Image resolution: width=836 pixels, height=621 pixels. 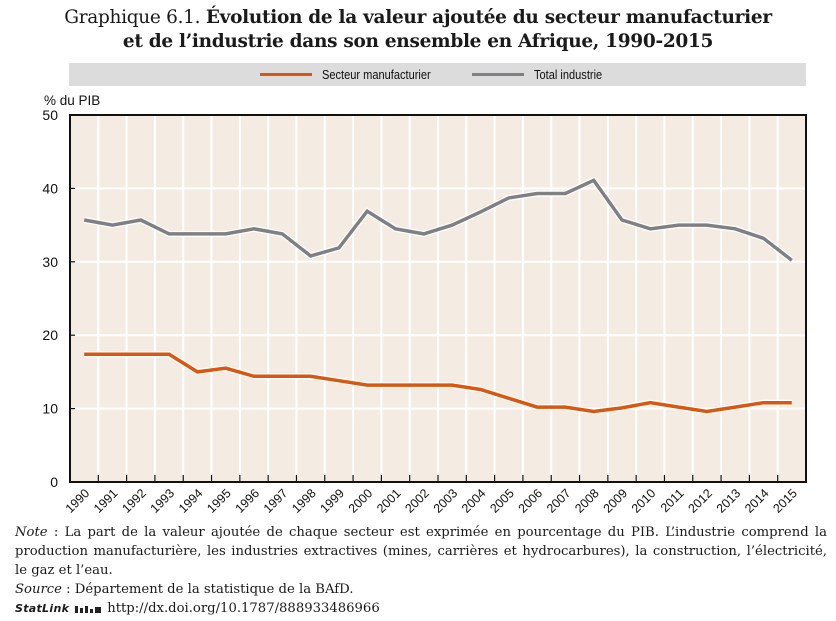 What do you see at coordinates (502, 501) in the screenshot?
I see `x-tick-label: 2005` at bounding box center [502, 501].